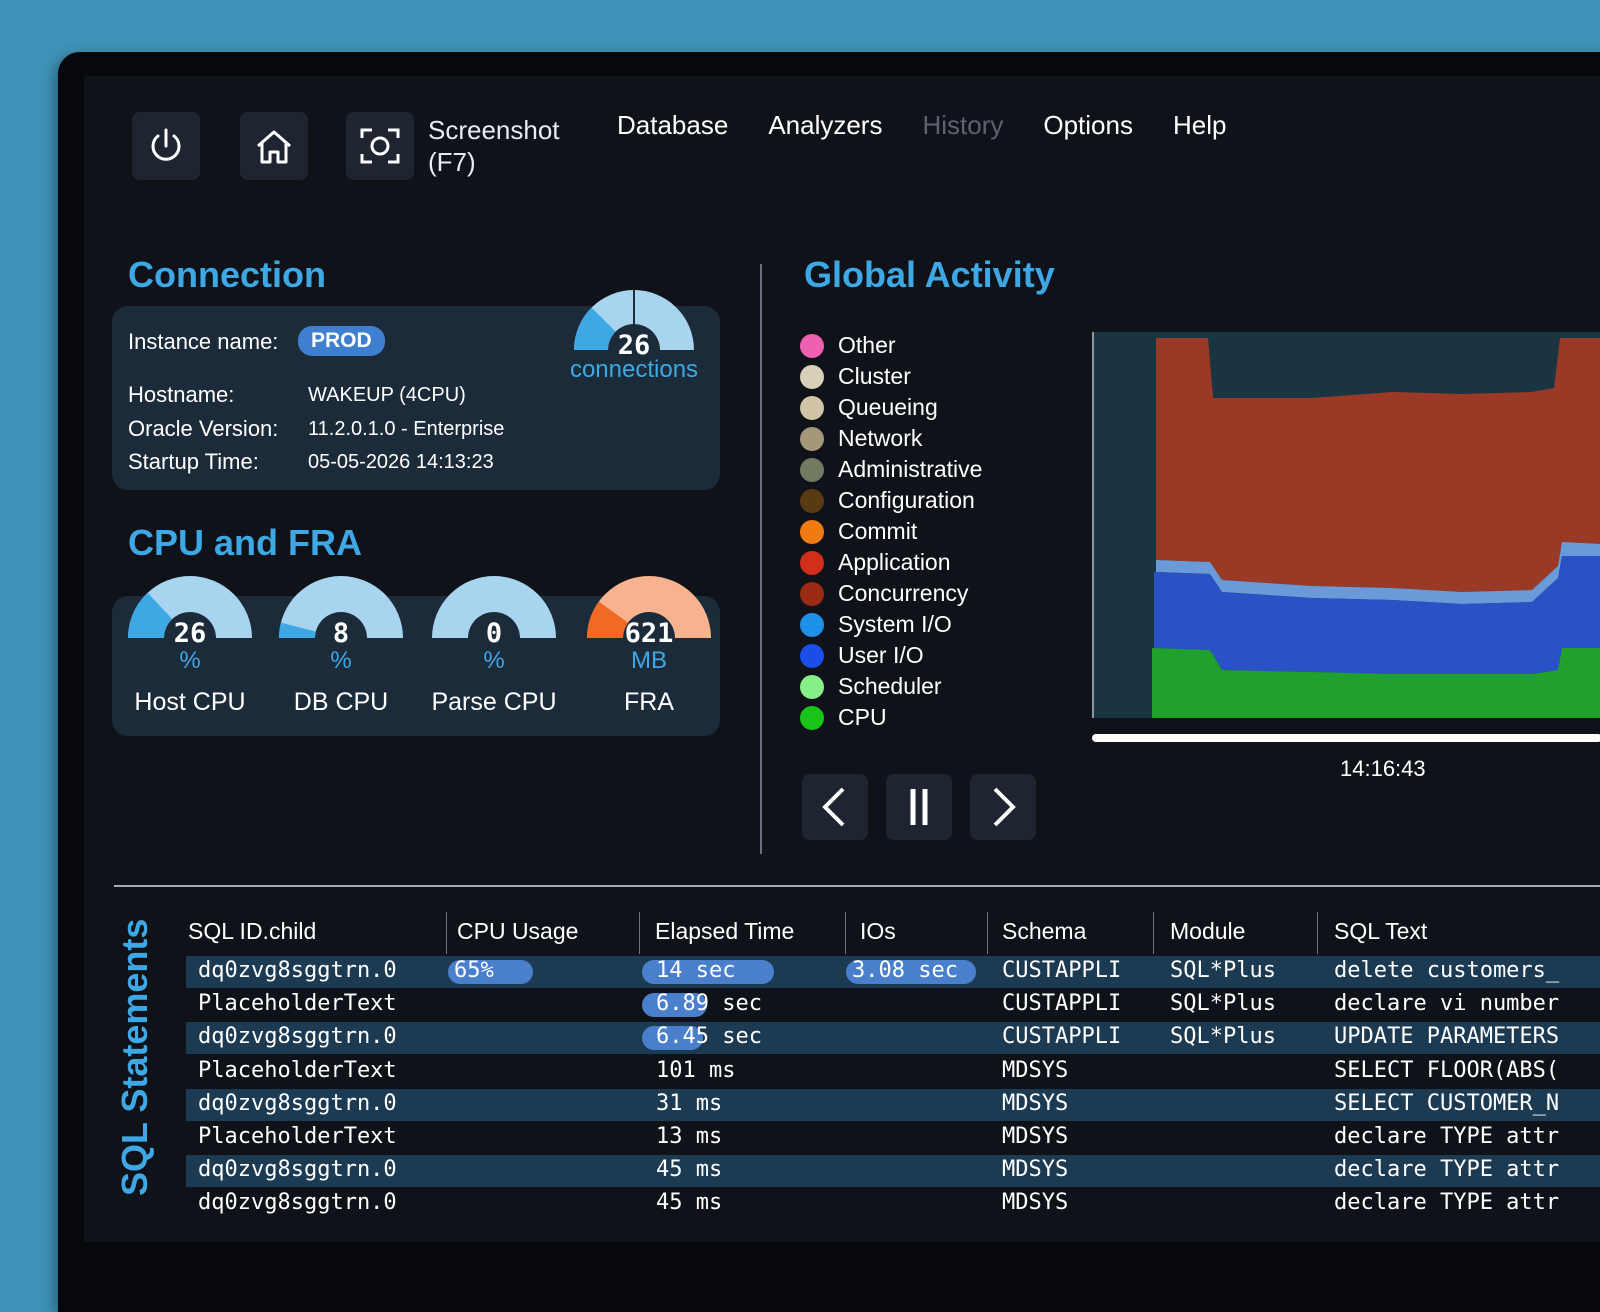 The width and height of the screenshot is (1600, 1312). Describe the element at coordinates (1383, 768) in the screenshot. I see `chart-timestamp: 14:16:43` at that location.